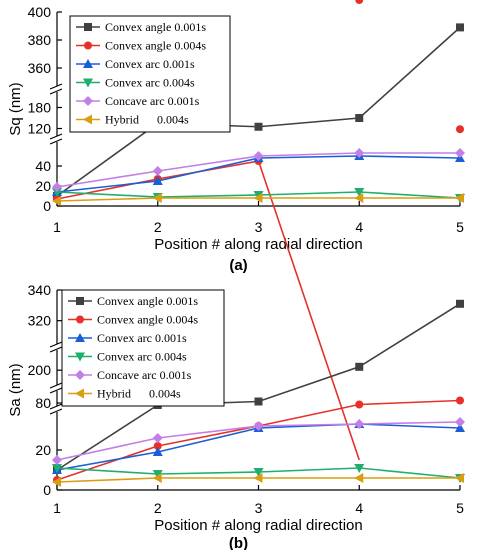 This screenshot has height=550, width=477. Describe the element at coordinates (43, 166) in the screenshot. I see `y-tick-label: 40` at that location.